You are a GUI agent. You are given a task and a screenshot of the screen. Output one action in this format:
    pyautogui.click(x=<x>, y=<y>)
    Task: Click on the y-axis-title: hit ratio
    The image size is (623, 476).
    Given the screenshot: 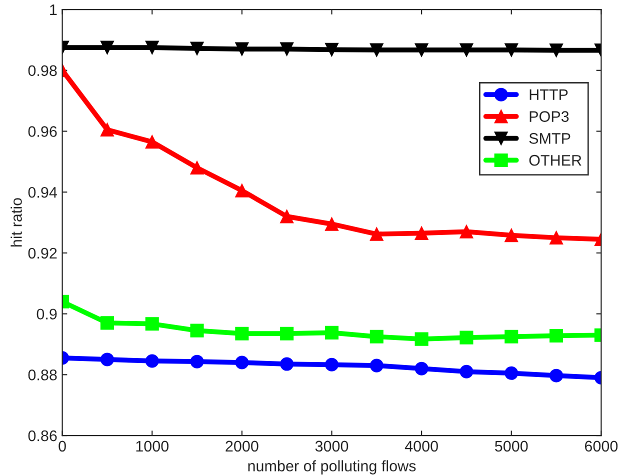 What is the action you would take?
    pyautogui.click(x=16, y=222)
    